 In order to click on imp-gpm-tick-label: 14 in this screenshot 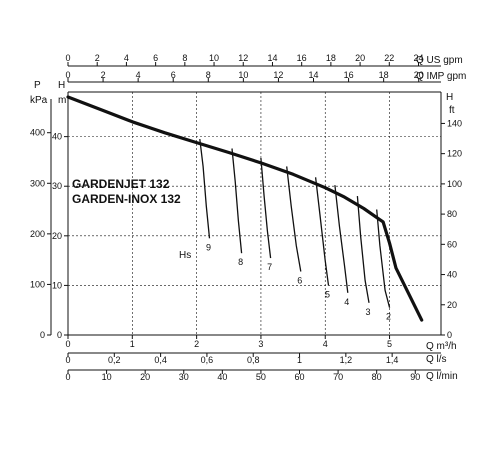, I will do `click(314, 75)`.